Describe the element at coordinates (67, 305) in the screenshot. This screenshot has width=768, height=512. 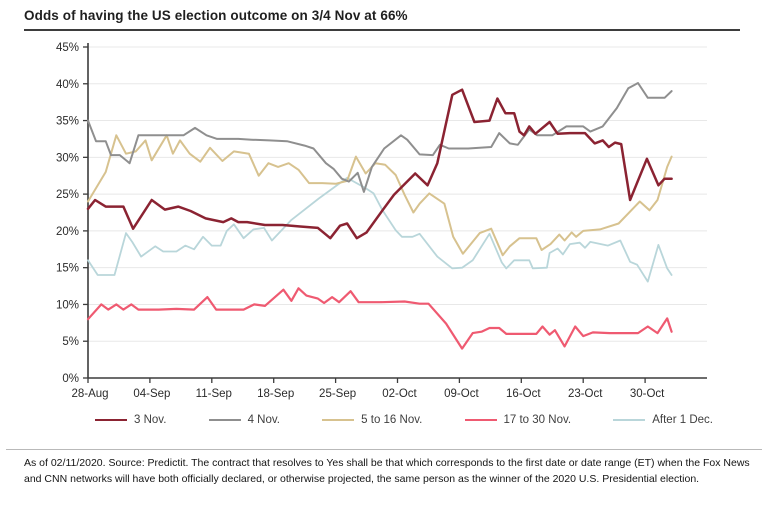
I see `y-axis-label: 10%` at that location.